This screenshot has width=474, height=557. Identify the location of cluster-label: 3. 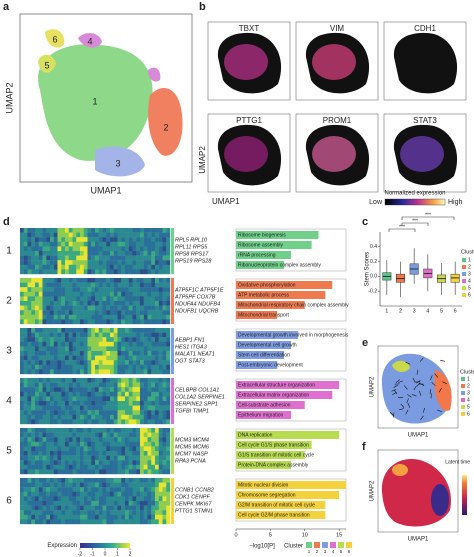
(9, 351).